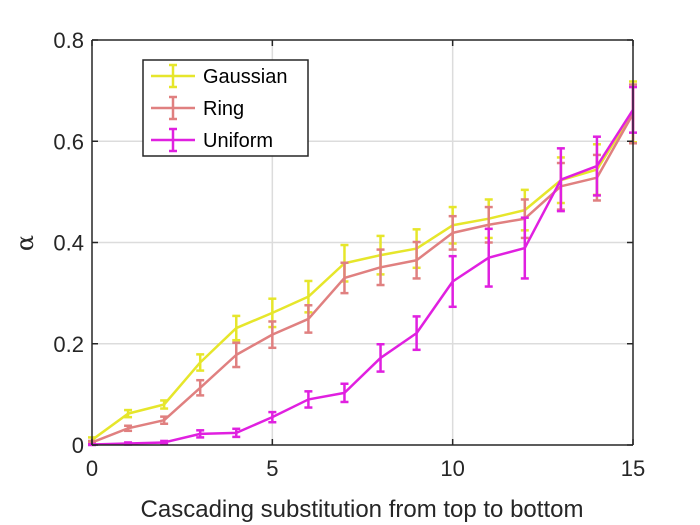 This screenshot has width=700, height=525. Describe the element at coordinates (238, 141) in the screenshot. I see `legend-label: Uniform` at that location.